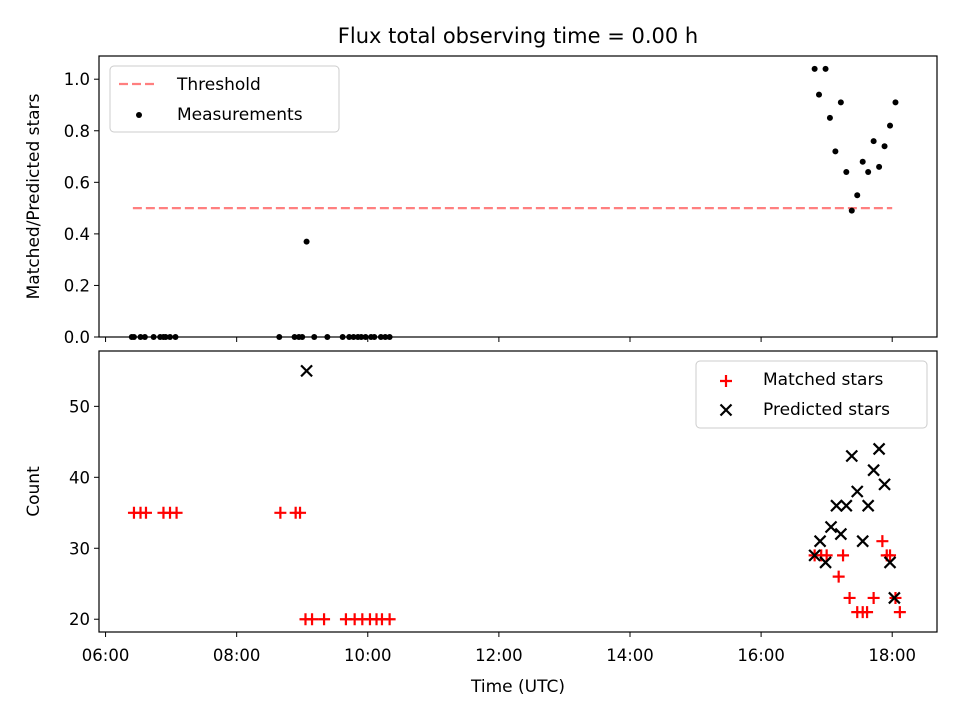 The width and height of the screenshot is (960, 720). I want to click on top-ytick-label: 1.0, so click(77, 79).